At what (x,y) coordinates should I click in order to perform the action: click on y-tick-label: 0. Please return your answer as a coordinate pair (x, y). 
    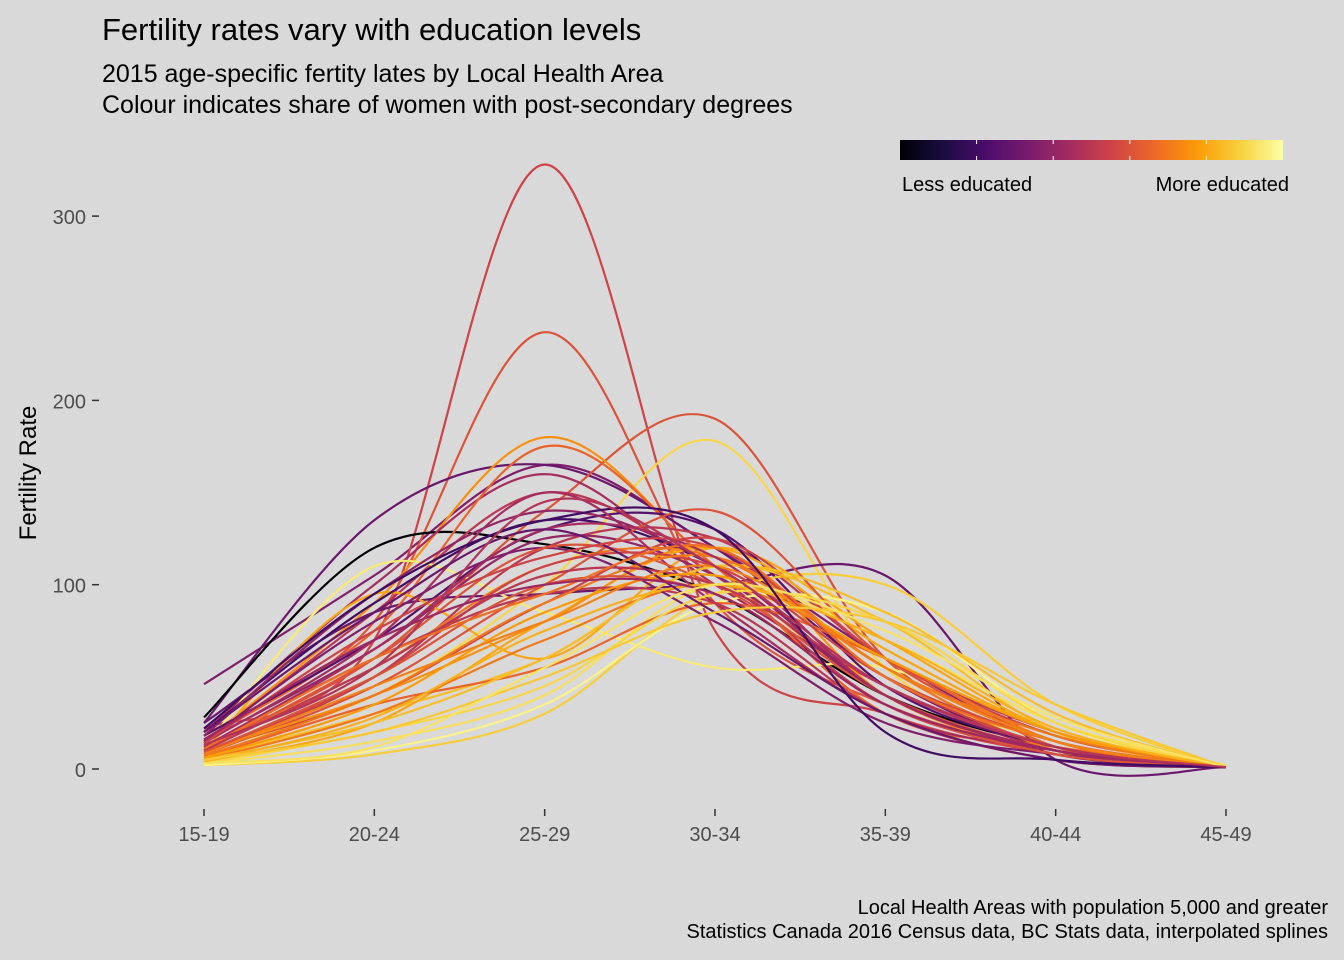
    Looking at the image, I should click on (80, 771).